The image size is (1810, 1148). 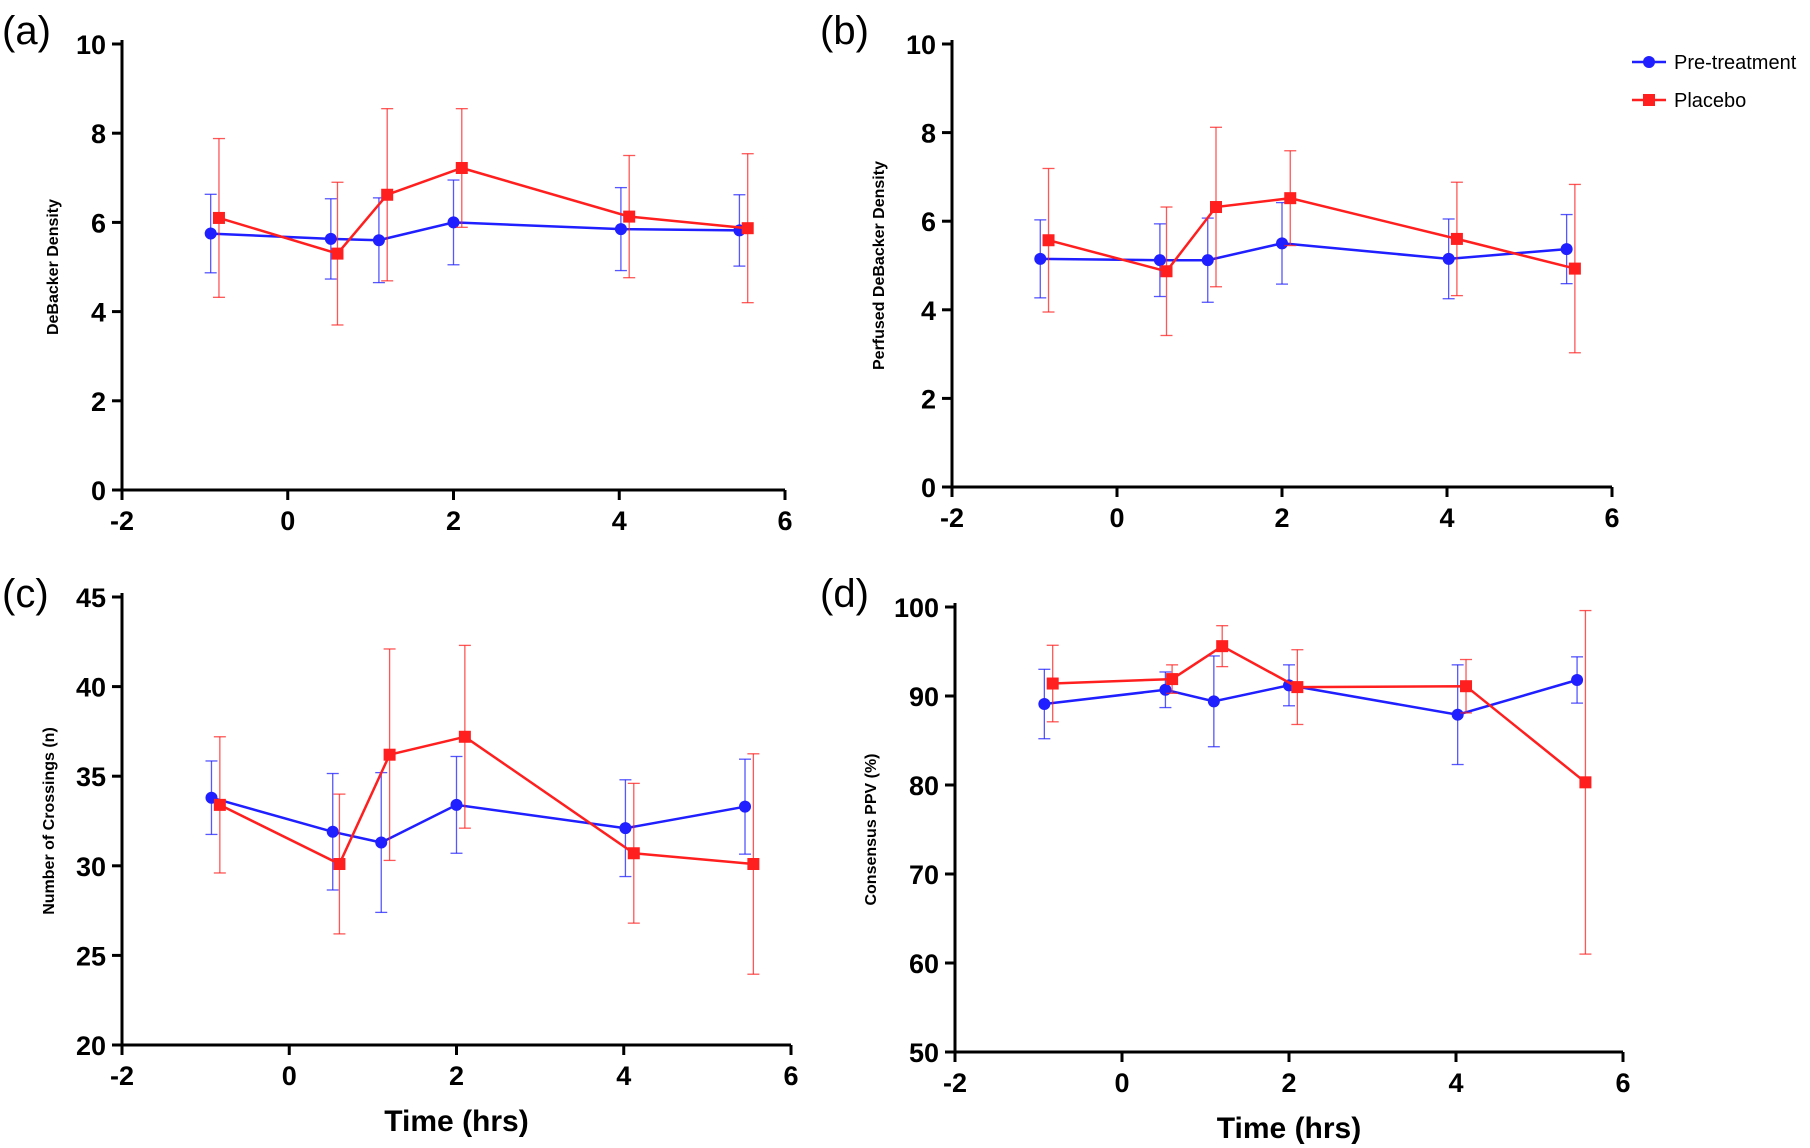 What do you see at coordinates (98, 134) in the screenshot?
I see `y-tick-label-a-4: 8` at bounding box center [98, 134].